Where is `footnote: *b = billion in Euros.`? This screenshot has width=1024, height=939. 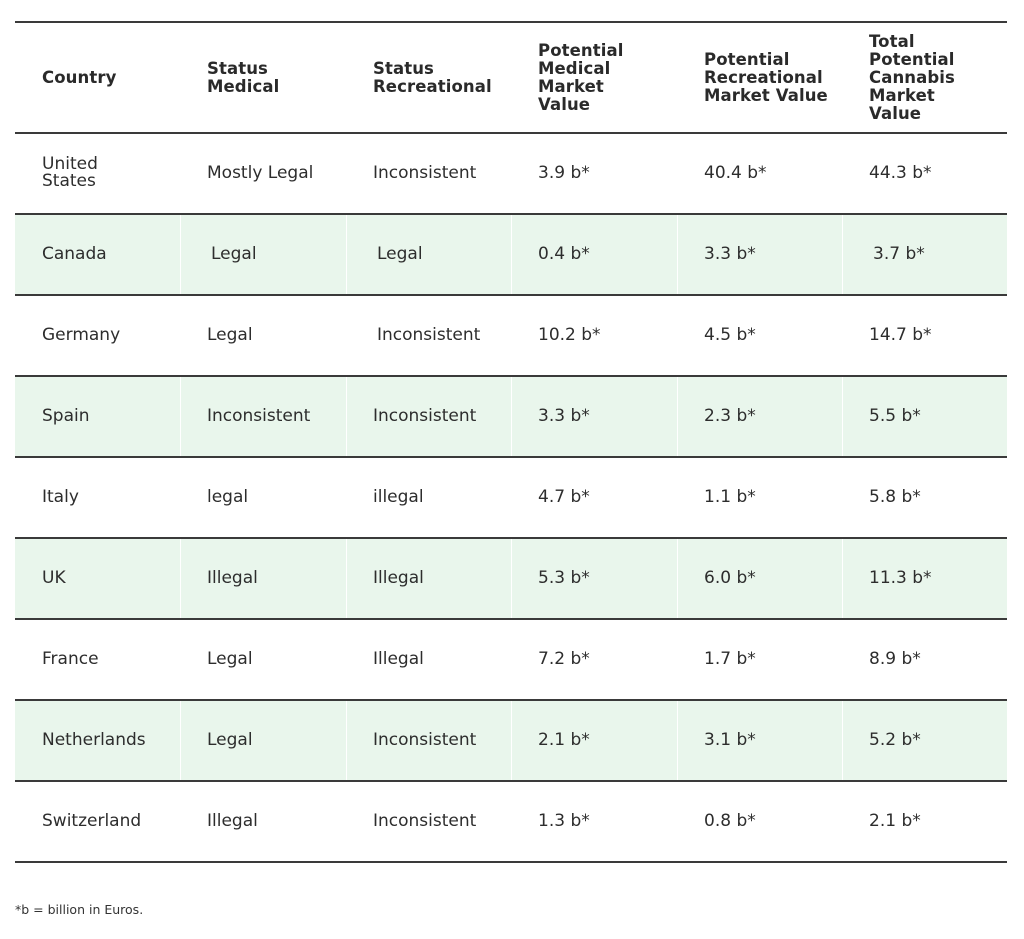
footnote: *b = billion in Euros. is located at coordinates (79, 909).